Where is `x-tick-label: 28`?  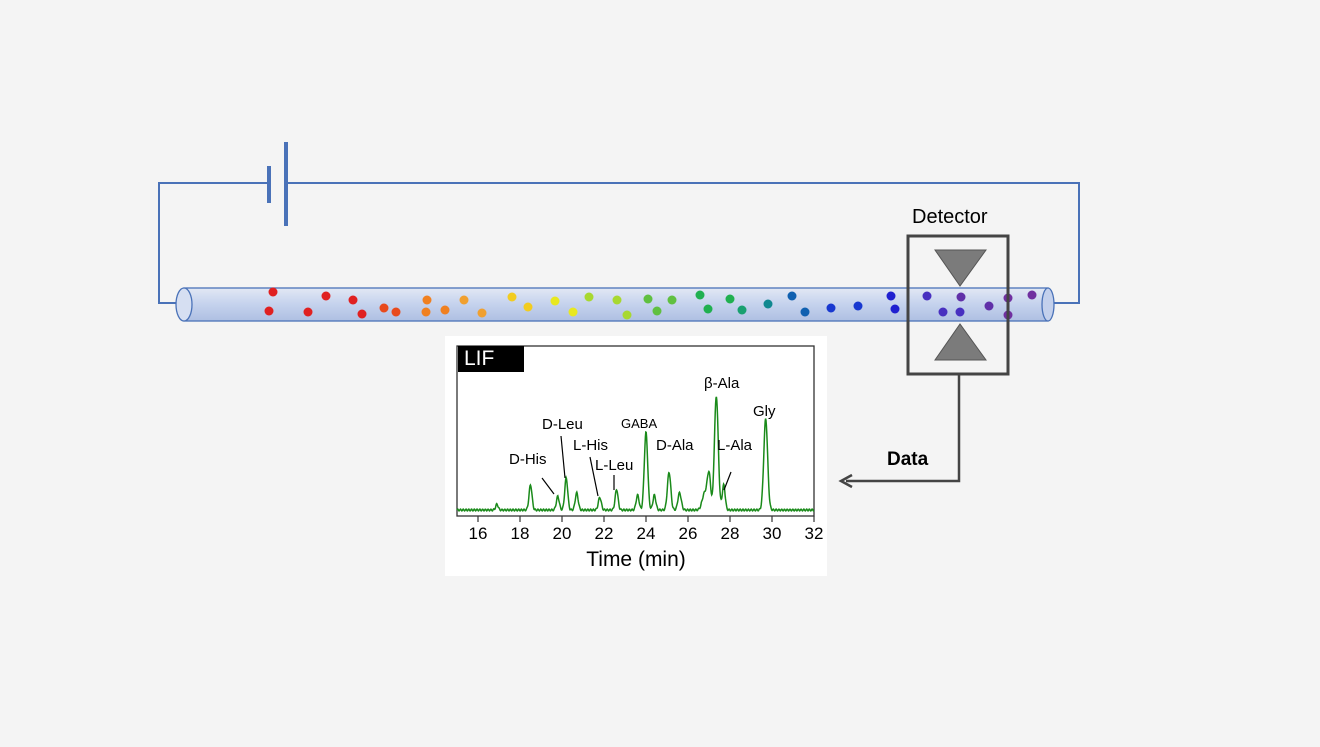 x-tick-label: 28 is located at coordinates (730, 533).